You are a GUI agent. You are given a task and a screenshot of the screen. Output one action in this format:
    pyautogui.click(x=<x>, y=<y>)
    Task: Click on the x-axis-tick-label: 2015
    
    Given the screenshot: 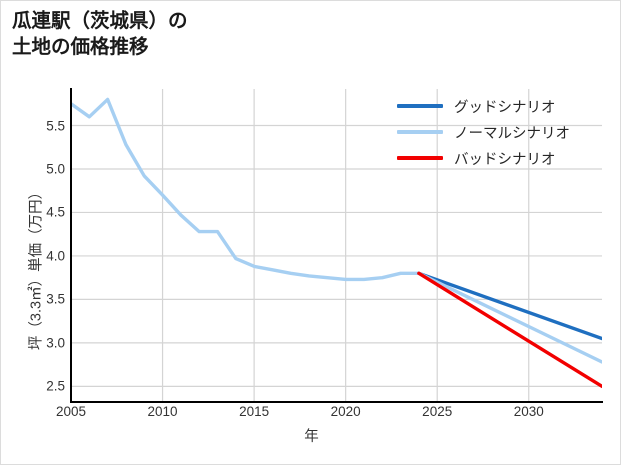 What is the action you would take?
    pyautogui.click(x=254, y=411)
    